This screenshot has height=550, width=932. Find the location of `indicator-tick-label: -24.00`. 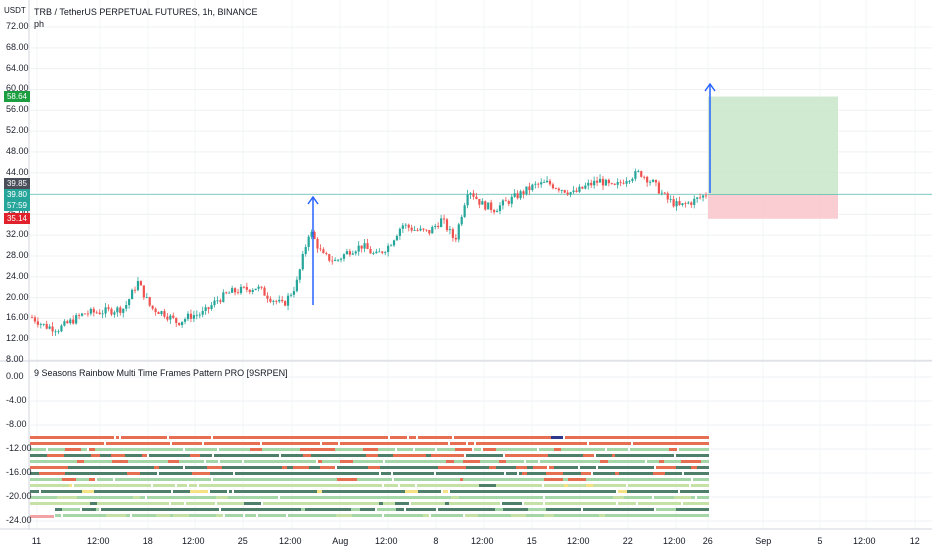

indicator-tick-label: -24.00 is located at coordinates (19, 520).